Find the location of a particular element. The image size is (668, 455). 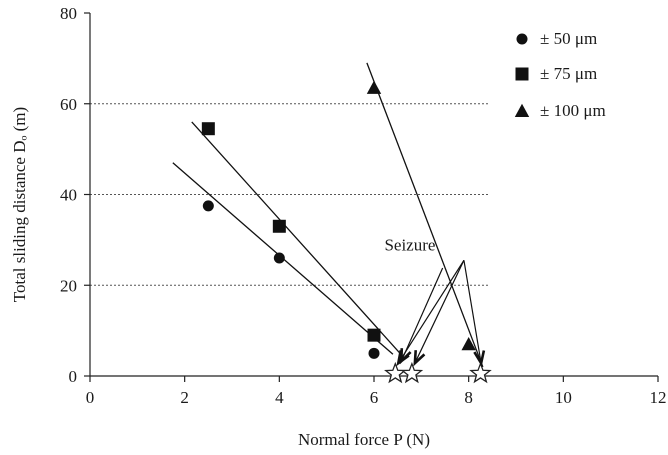

fit-line-triangle is located at coordinates (425, 215).